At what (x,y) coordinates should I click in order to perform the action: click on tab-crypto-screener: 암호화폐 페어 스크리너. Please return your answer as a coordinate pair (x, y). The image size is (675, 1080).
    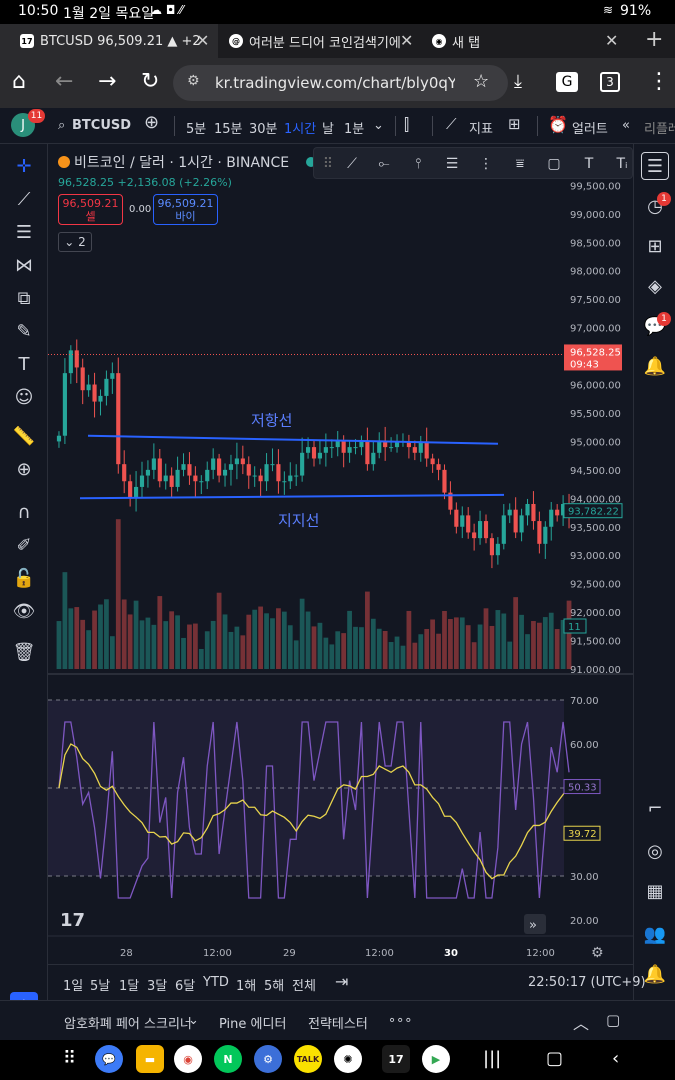
    Looking at the image, I should click on (128, 1024).